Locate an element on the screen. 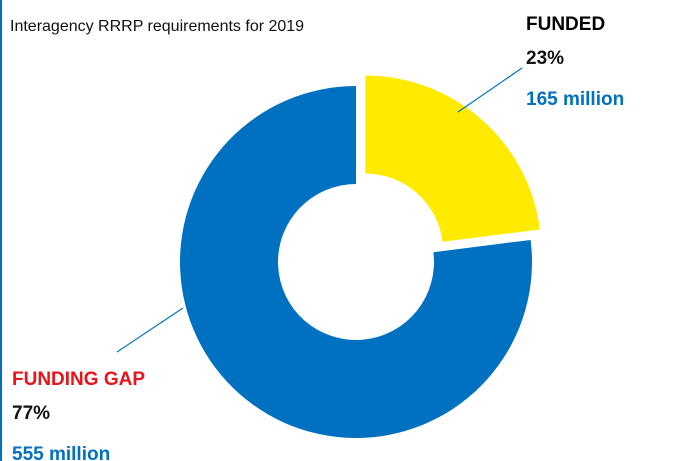 The width and height of the screenshot is (678, 461). donut-slice is located at coordinates (452, 158).